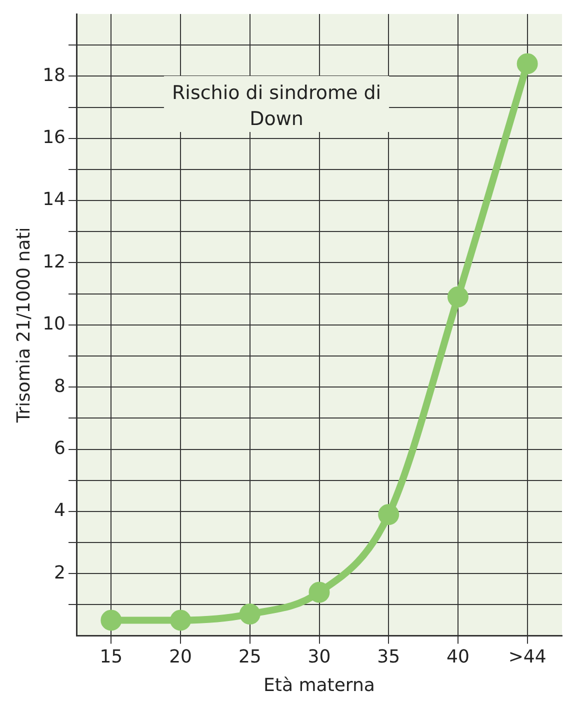 Image resolution: width=576 pixels, height=707 pixels. Describe the element at coordinates (54, 261) in the screenshot. I see `y-tick-label: 12` at that location.